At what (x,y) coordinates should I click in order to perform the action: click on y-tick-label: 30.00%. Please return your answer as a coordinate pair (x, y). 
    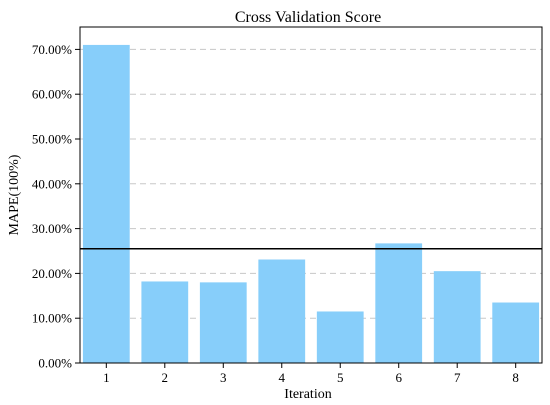
    Looking at the image, I should click on (52, 228).